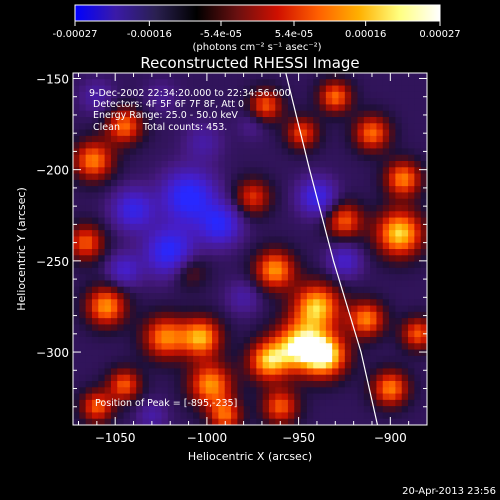 The height and width of the screenshot is (500, 500). I want to click on y-tick-label: −150, so click(52, 79).